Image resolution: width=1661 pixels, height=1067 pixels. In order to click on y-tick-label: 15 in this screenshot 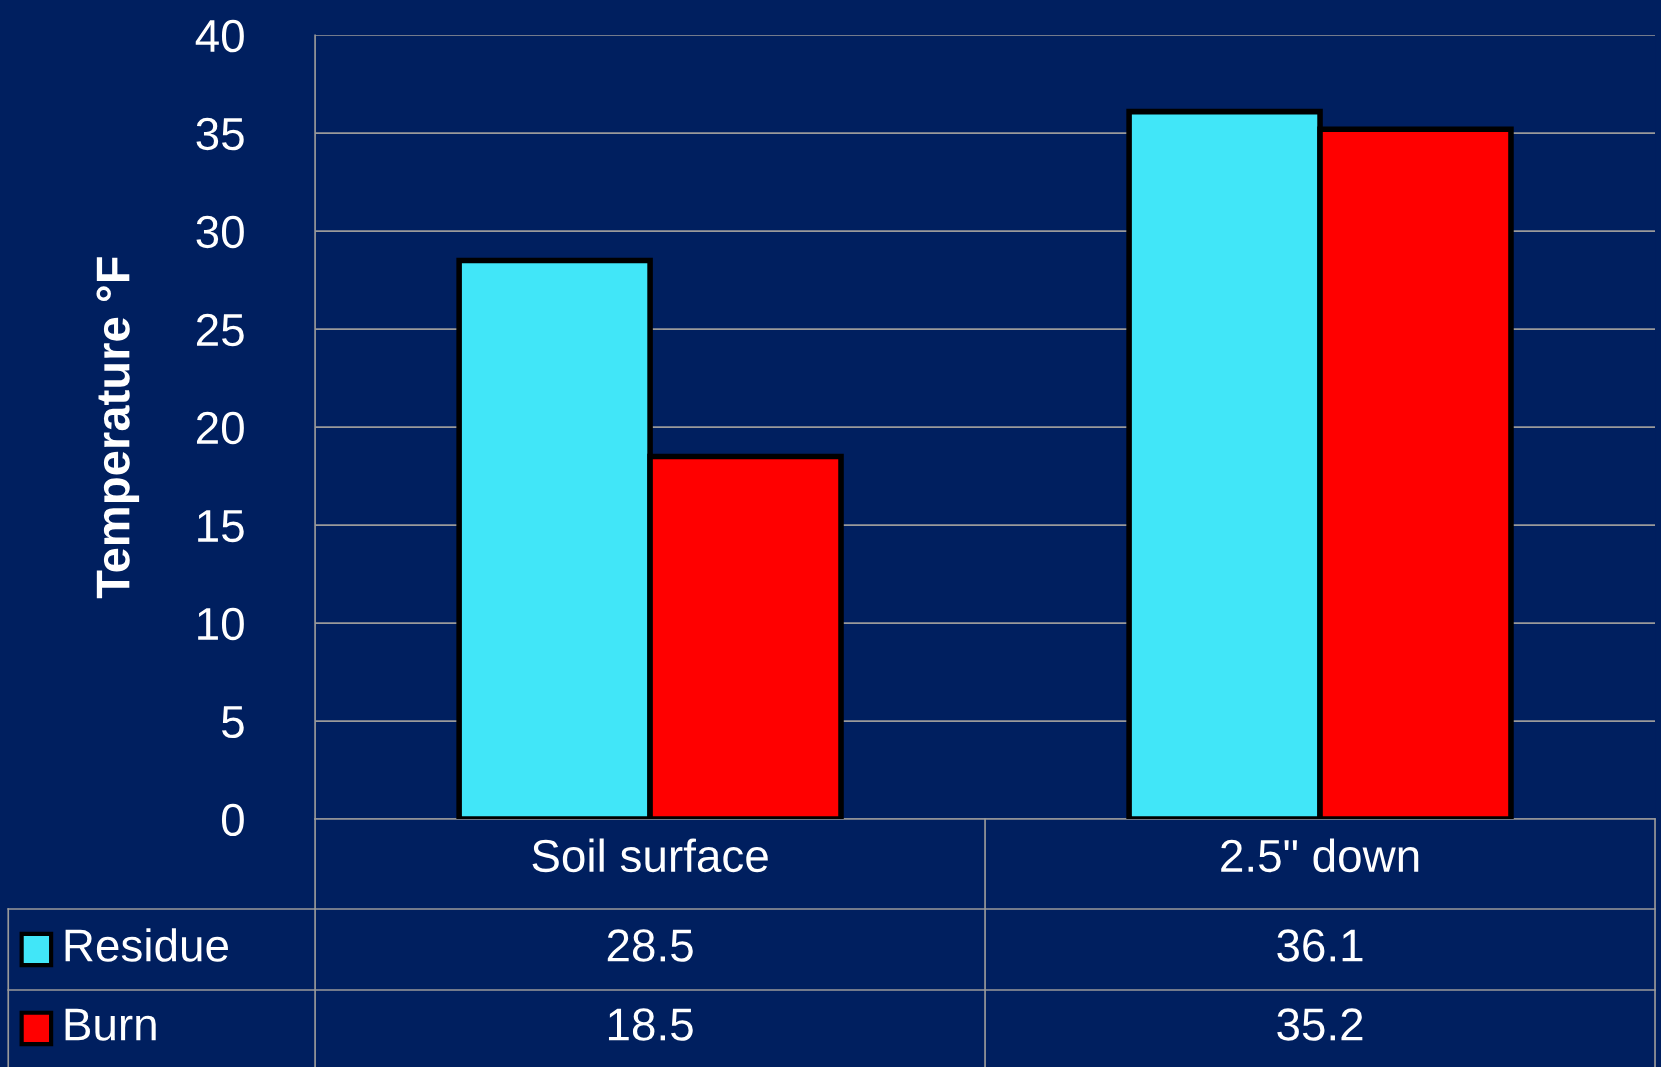, I will do `click(221, 526)`.